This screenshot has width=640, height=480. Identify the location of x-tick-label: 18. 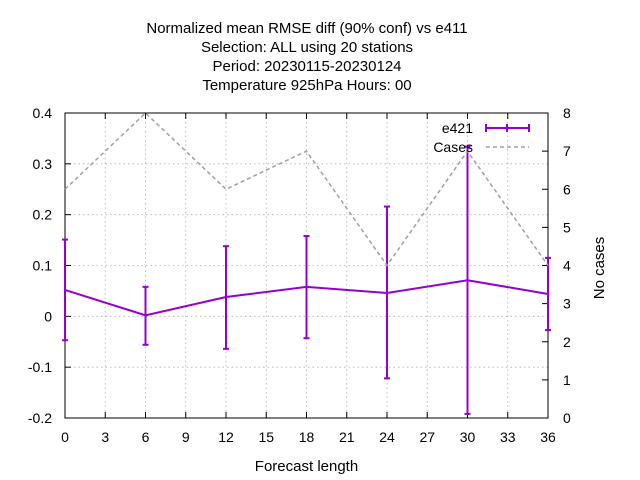
(307, 437).